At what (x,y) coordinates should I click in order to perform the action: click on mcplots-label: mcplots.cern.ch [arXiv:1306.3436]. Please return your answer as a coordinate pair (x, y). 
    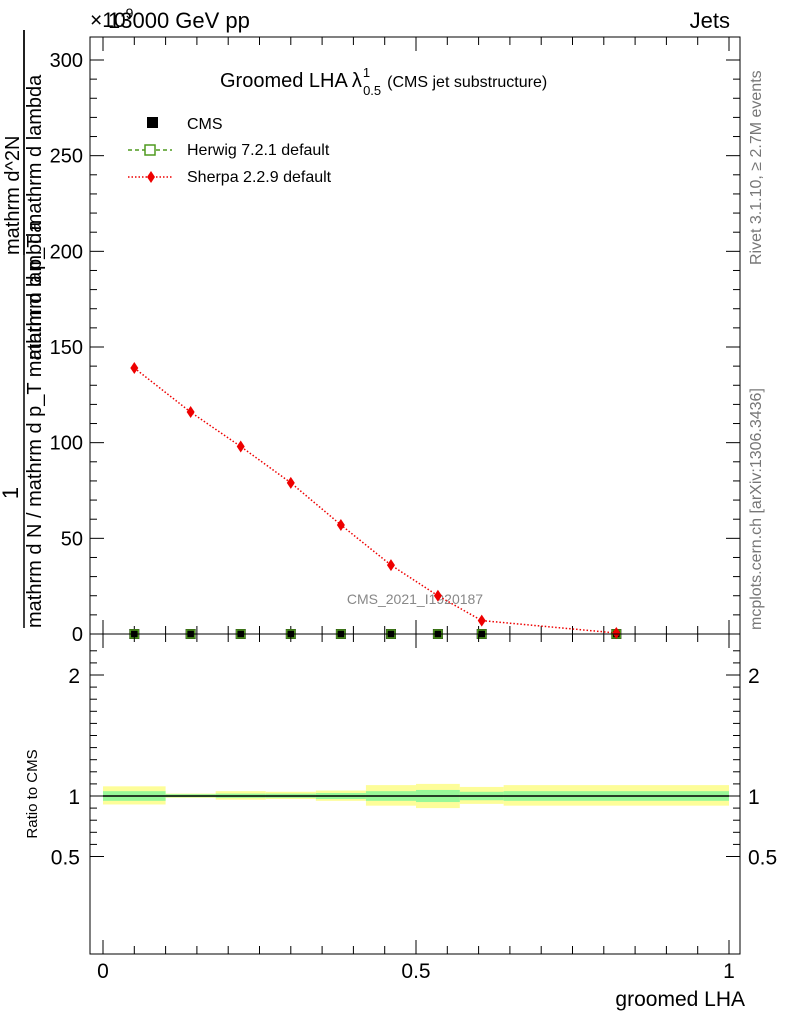
    Looking at the image, I should click on (756, 509).